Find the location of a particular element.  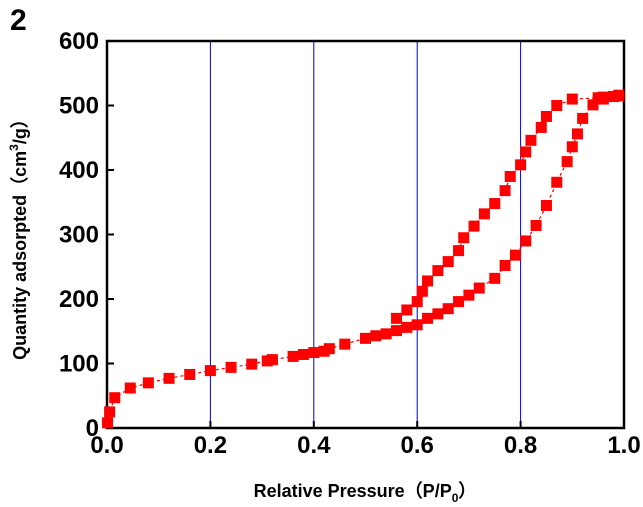

y-tick-label: 300 is located at coordinates (79, 235).